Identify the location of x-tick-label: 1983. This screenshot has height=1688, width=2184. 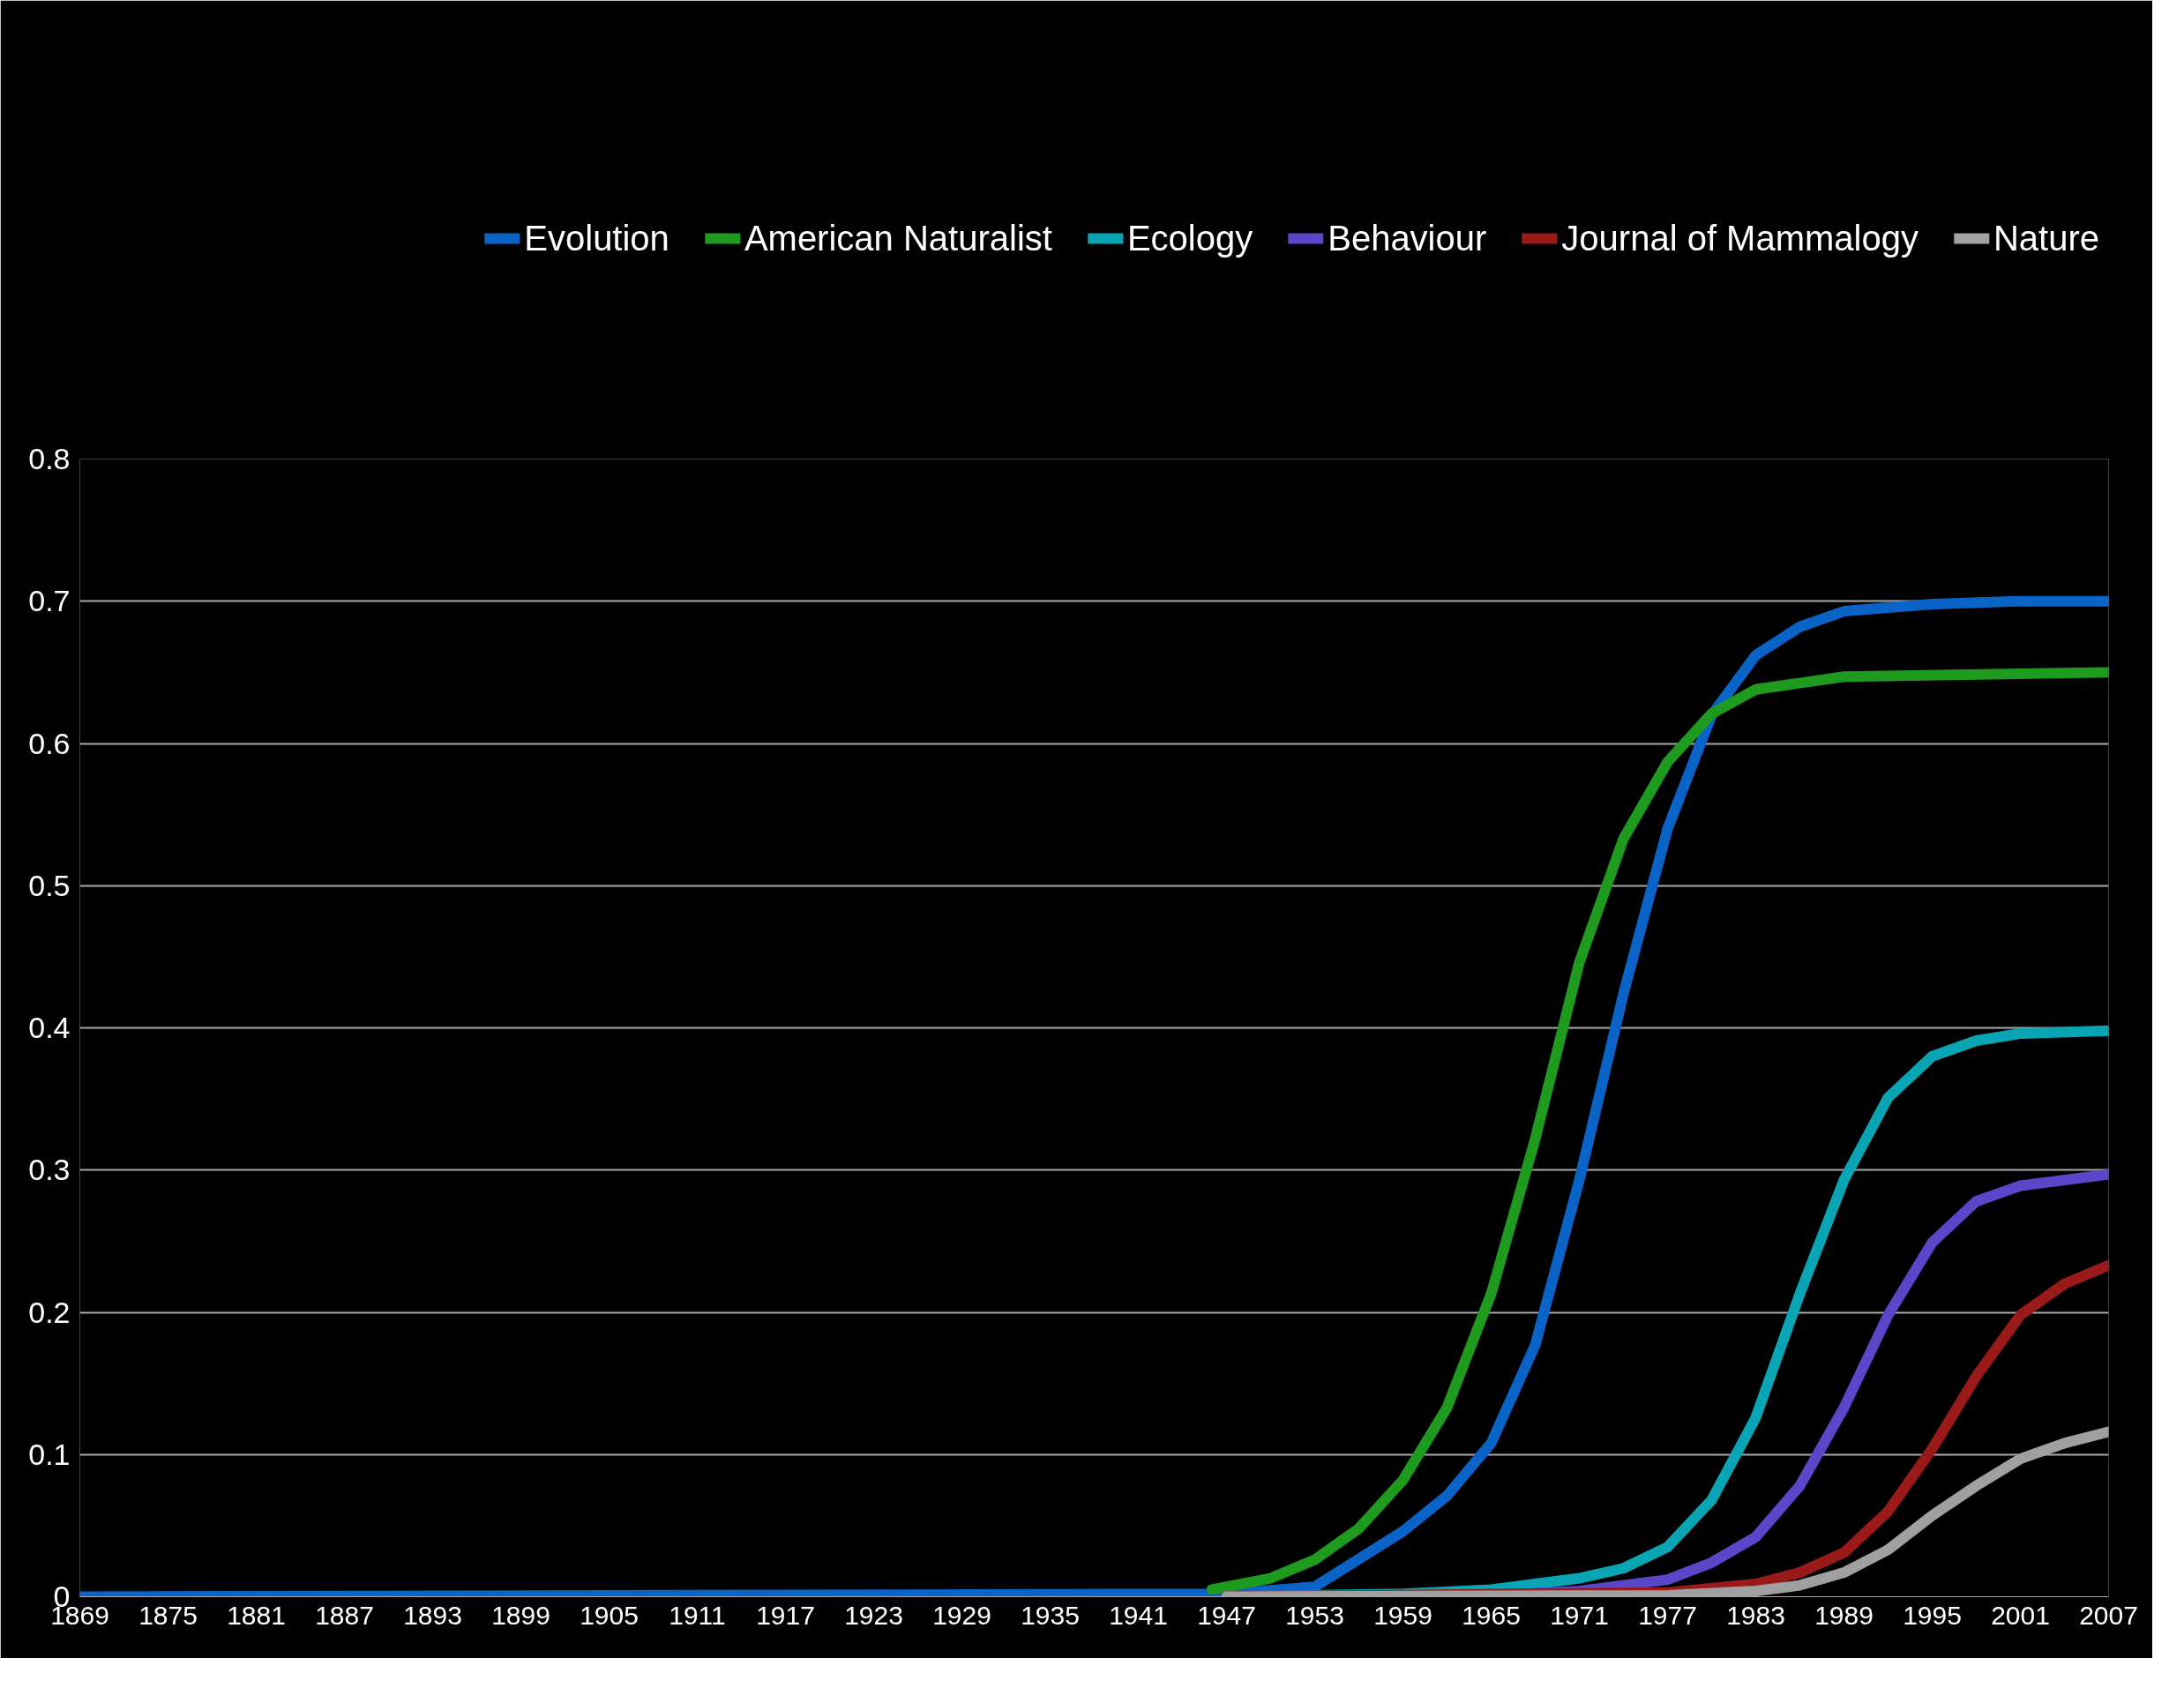
(1755, 1615).